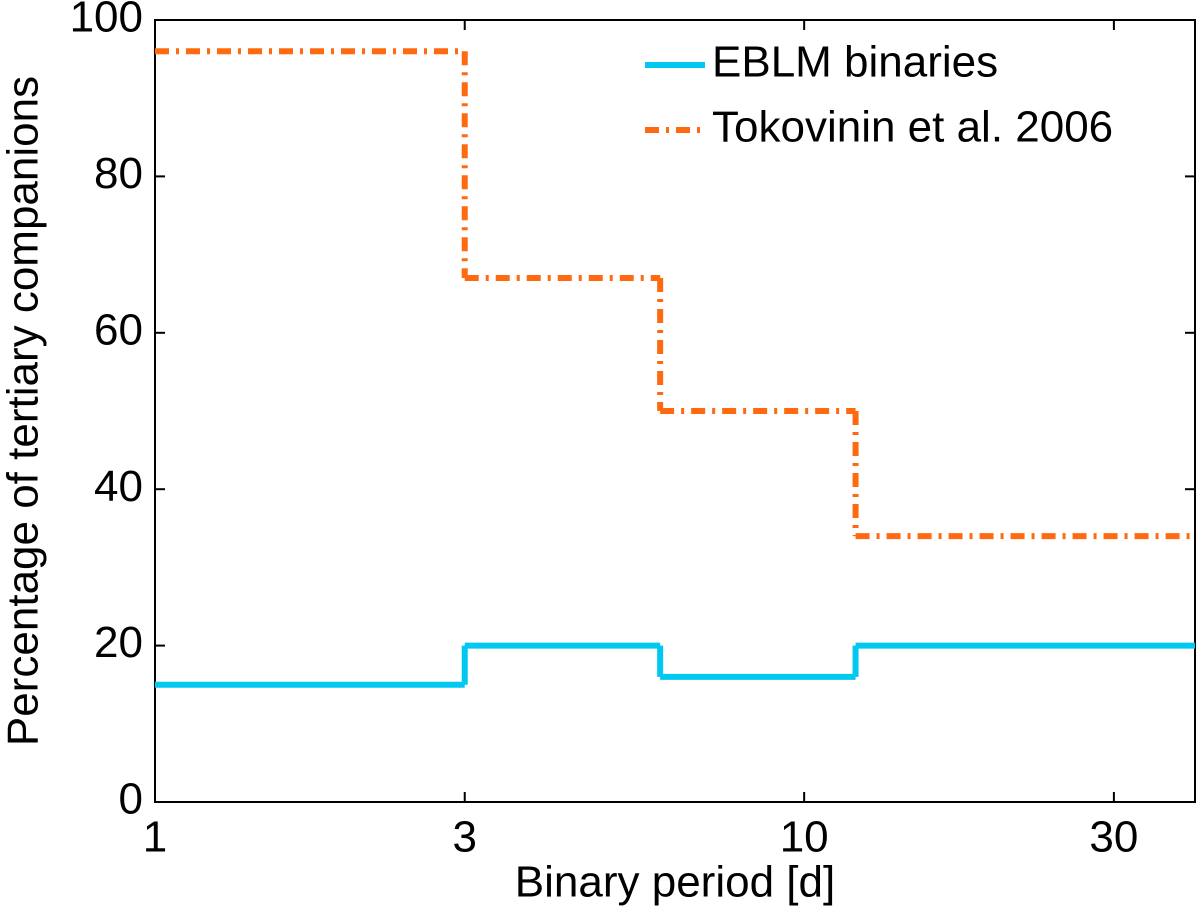 This screenshot has width=1200, height=917. I want to click on y-tick-label: 80, so click(118, 173).